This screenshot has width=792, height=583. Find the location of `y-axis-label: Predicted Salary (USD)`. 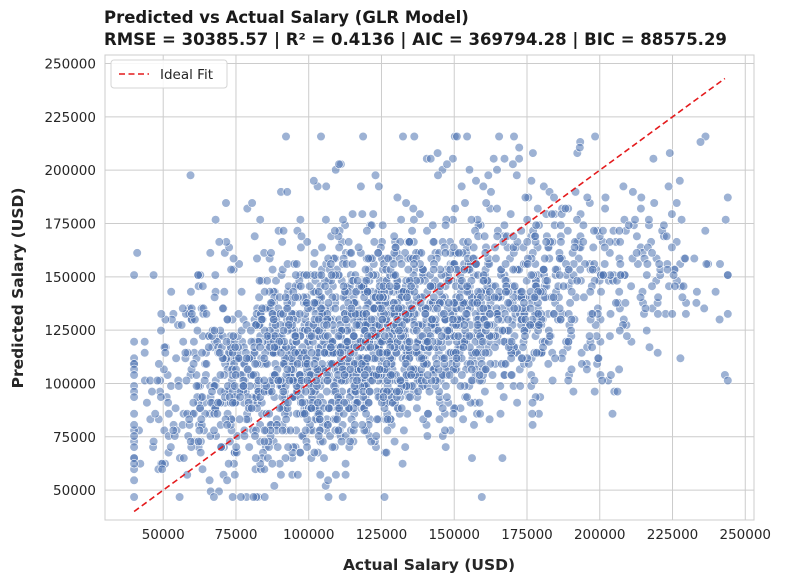

y-axis-label: Predicted Salary (USD) is located at coordinates (18, 288).